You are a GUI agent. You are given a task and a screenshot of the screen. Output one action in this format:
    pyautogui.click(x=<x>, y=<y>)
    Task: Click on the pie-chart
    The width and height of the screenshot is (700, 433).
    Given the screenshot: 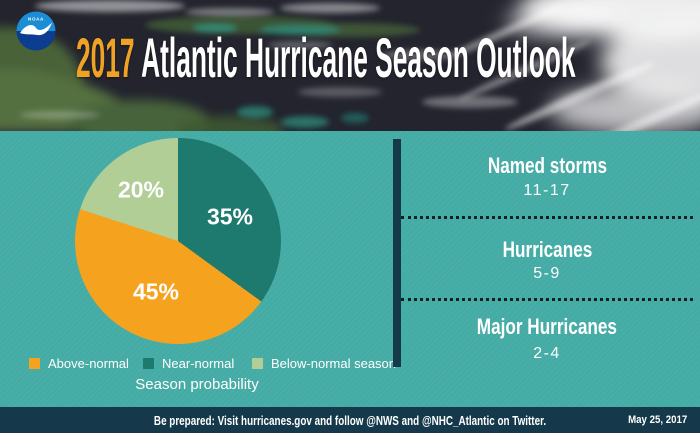 What is the action you would take?
    pyautogui.click(x=178, y=241)
    